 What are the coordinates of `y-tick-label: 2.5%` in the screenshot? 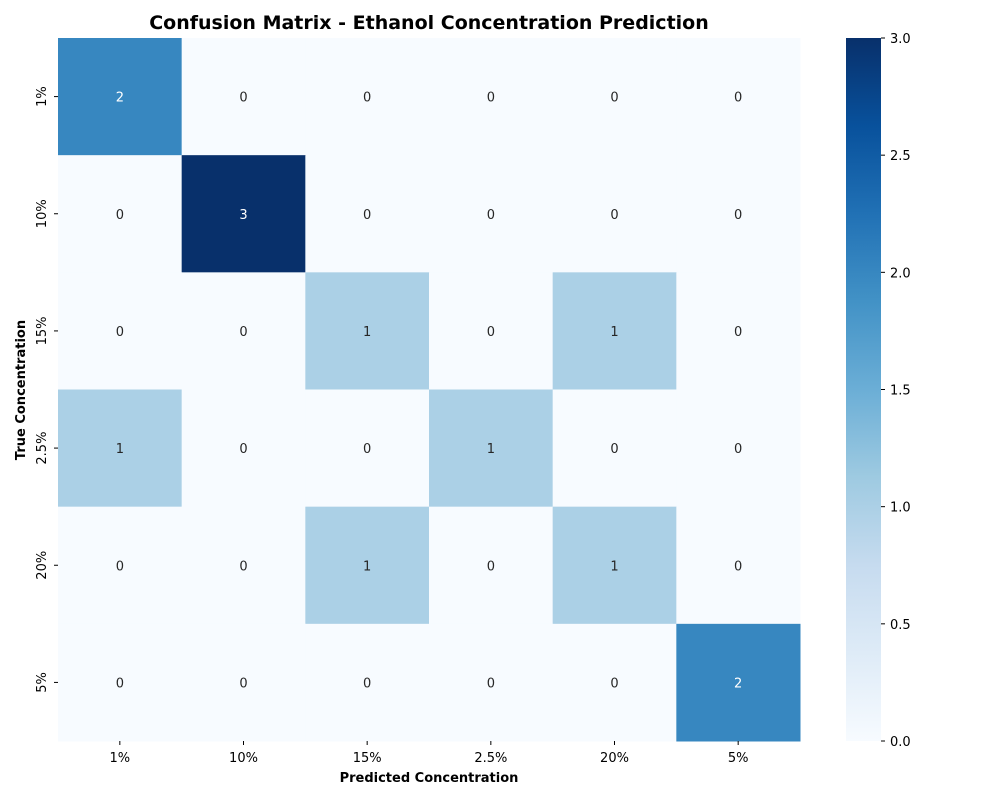 It's located at (42, 448).